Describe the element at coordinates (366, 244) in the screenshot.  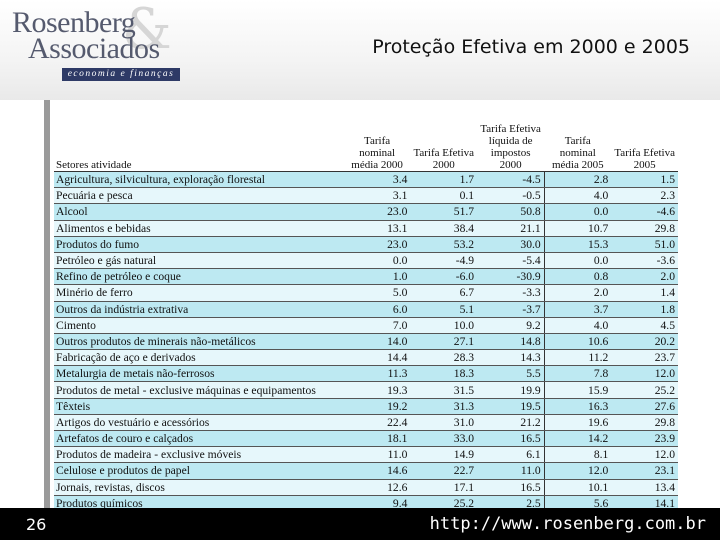
I see `table-row: Produtos do fumo 23.0 53.2 30.0 15.3 51.0` at that location.